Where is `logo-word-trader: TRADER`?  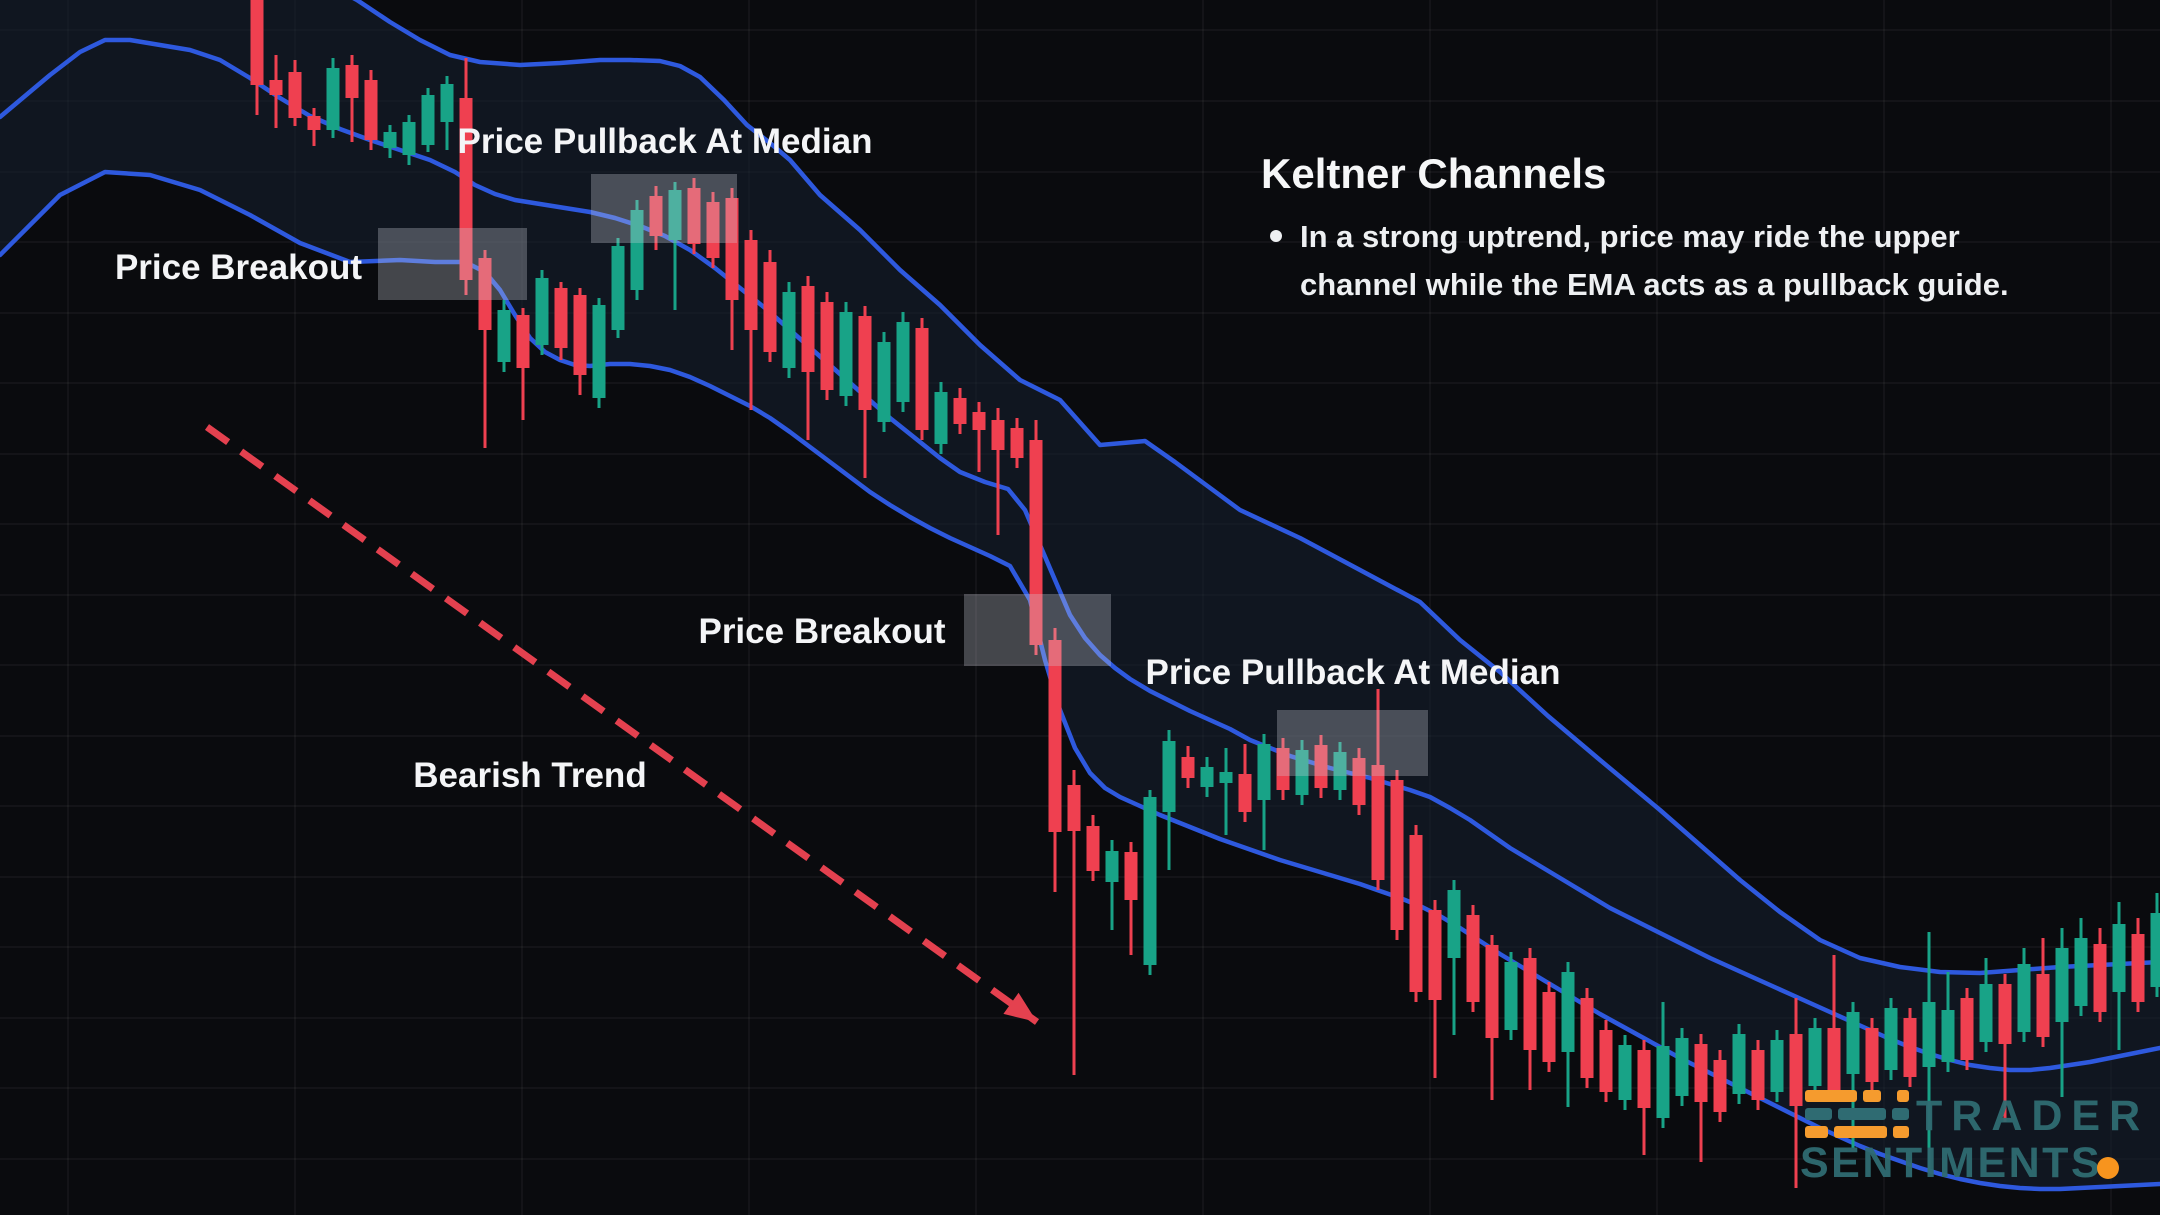 logo-word-trader: TRADER is located at coordinates (2032, 1116).